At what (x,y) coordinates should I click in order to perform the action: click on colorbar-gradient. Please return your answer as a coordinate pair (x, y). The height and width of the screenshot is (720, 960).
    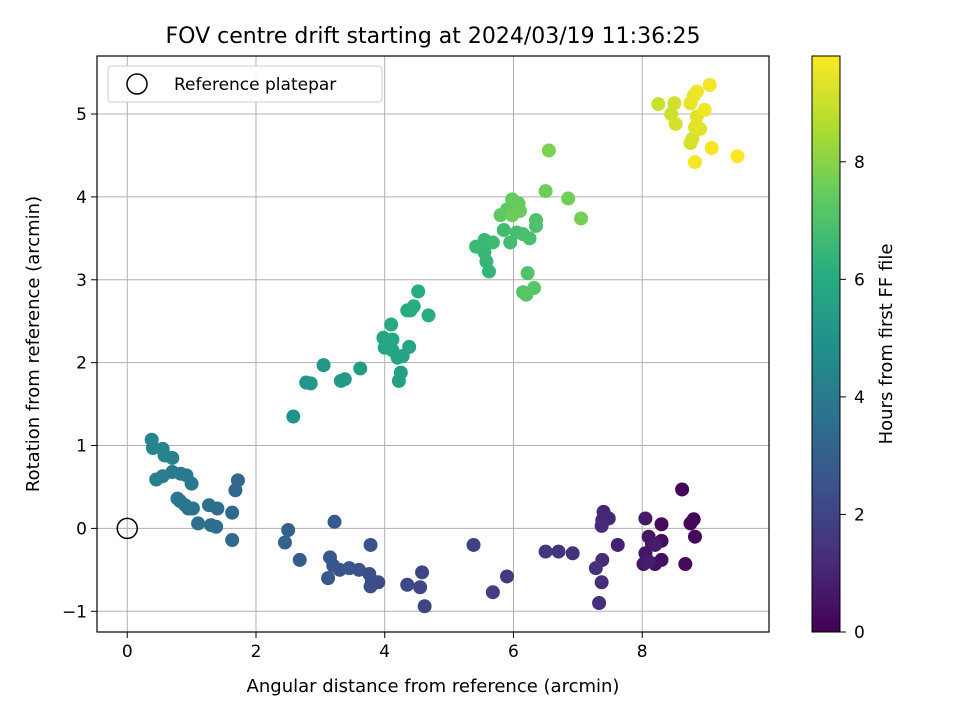
    Looking at the image, I should click on (826, 344).